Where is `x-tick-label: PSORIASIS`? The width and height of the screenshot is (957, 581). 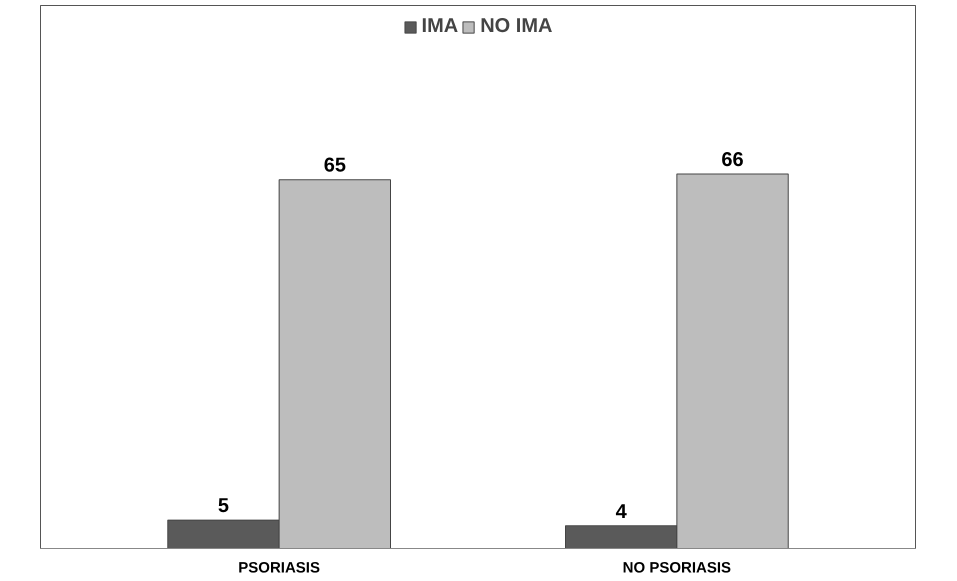 x-tick-label: PSORIASIS is located at coordinates (279, 568).